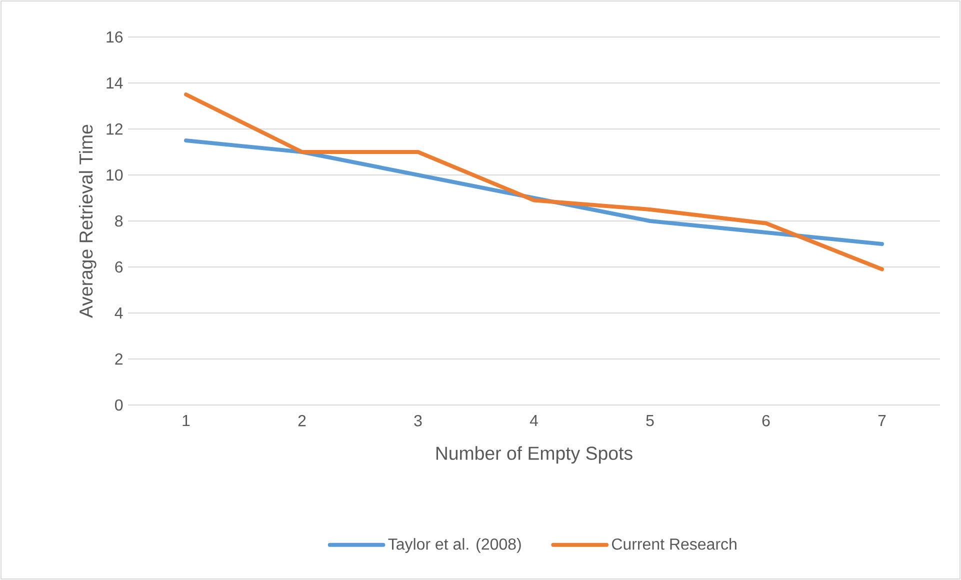  Describe the element at coordinates (454, 545) in the screenshot. I see `legend-label: Taylor et al. (2008)` at that location.